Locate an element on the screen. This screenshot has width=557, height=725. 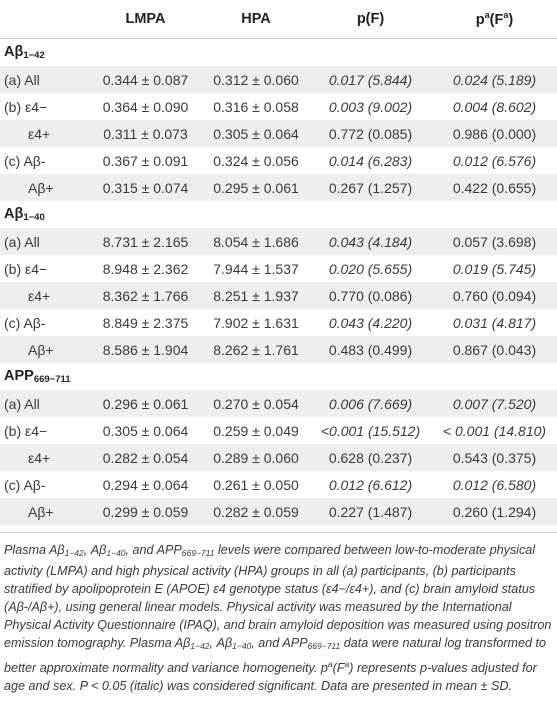
cell-pf: 0.020 (5.655) is located at coordinates (370, 268).